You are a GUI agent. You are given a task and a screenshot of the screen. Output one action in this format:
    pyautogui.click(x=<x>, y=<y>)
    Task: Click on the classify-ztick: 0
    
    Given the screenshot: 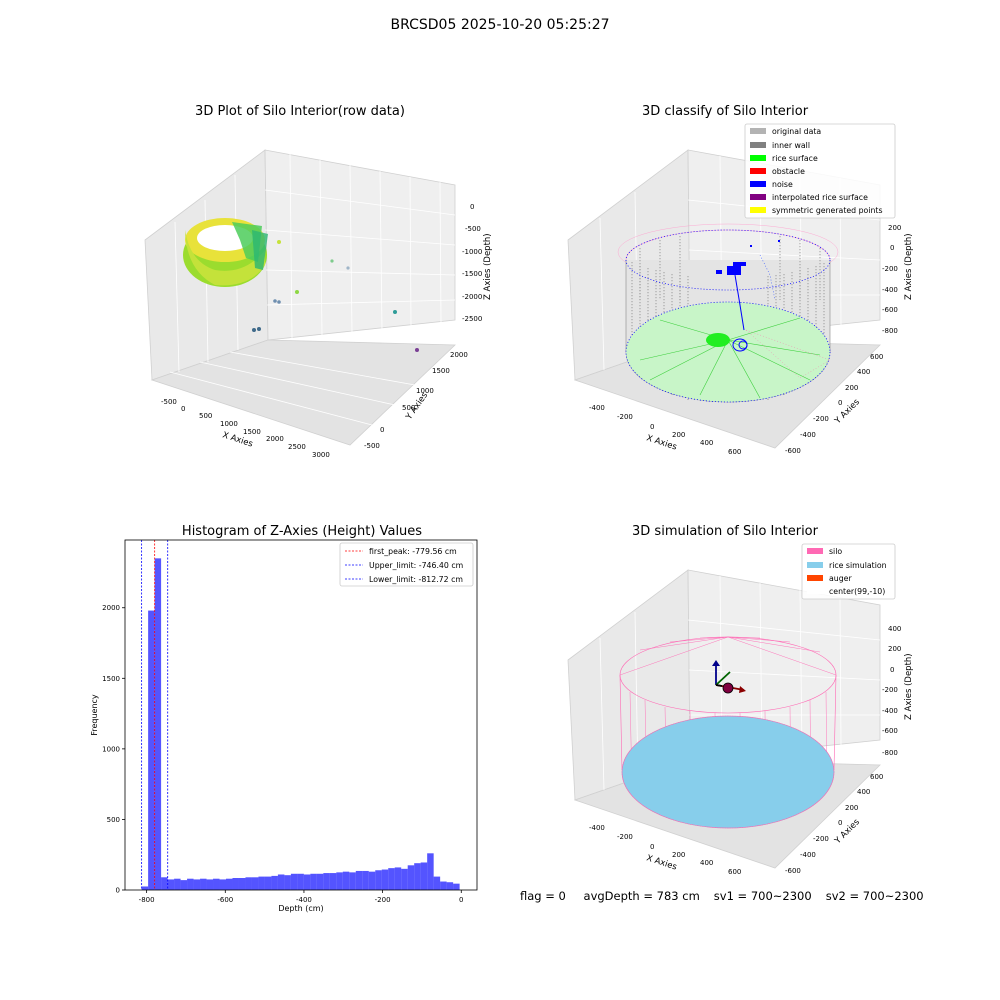 What is the action you would take?
    pyautogui.click(x=892, y=248)
    